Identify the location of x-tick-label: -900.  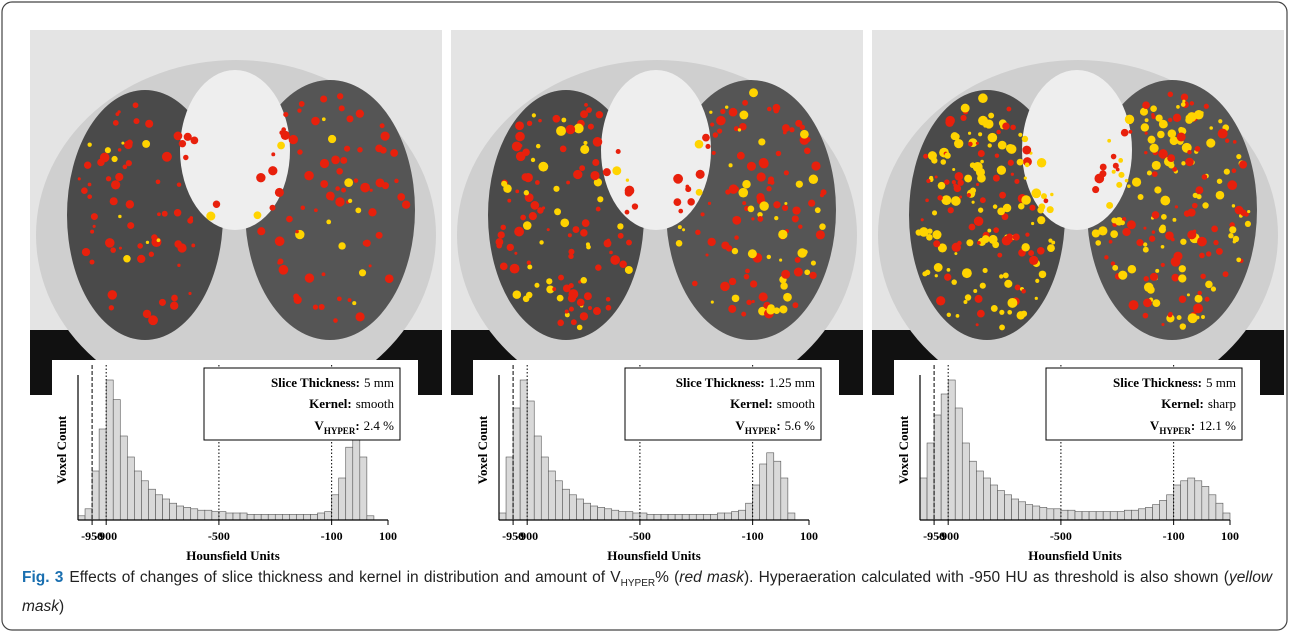
(948, 536).